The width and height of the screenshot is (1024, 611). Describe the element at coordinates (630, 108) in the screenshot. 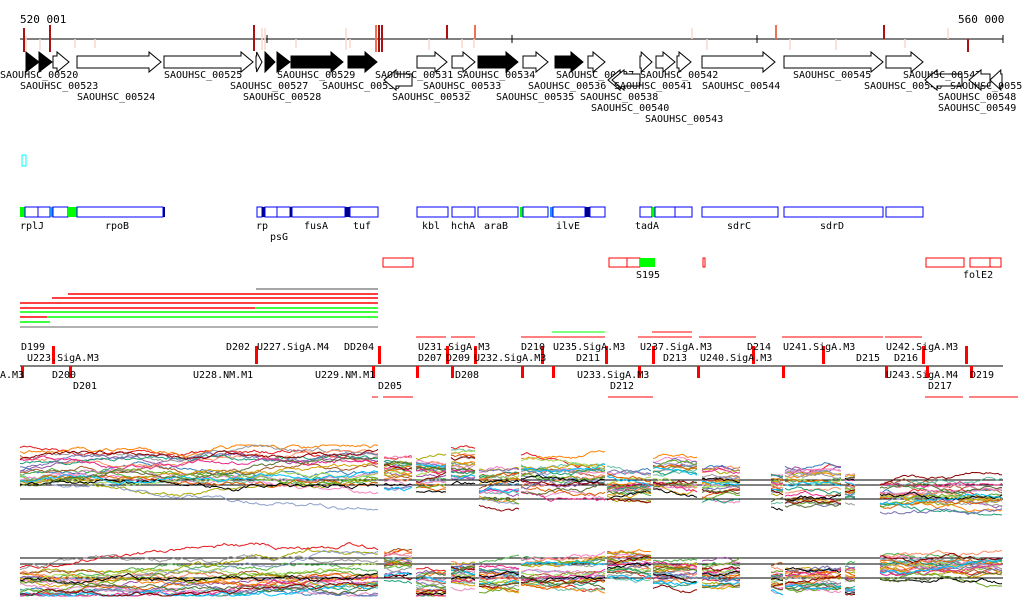

I see `gene-label: SAOUHSC_00540` at that location.